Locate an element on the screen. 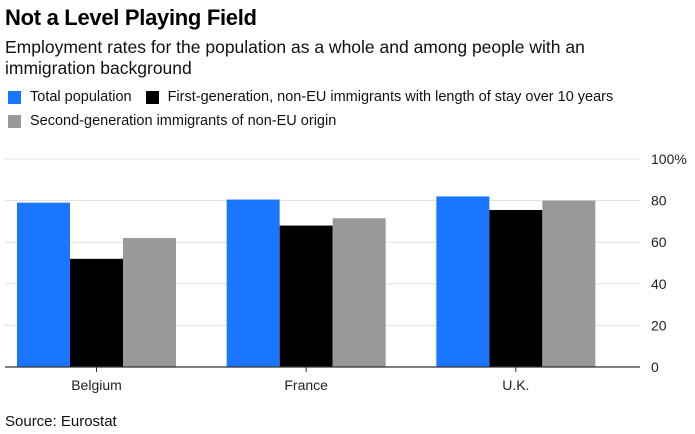  bar-belgium-total is located at coordinates (43, 284).